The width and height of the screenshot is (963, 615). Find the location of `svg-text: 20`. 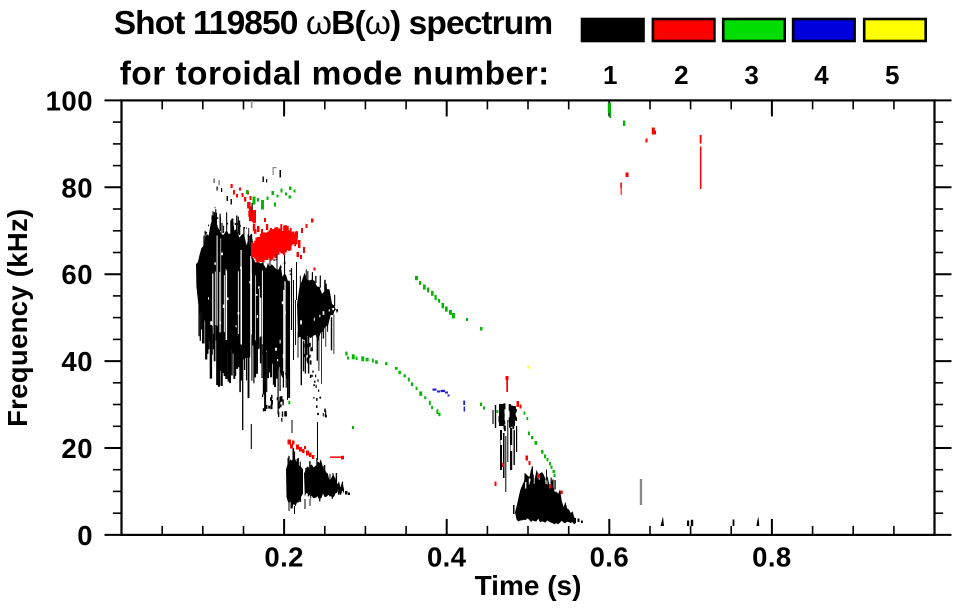

svg-text: 20 is located at coordinates (77, 448).